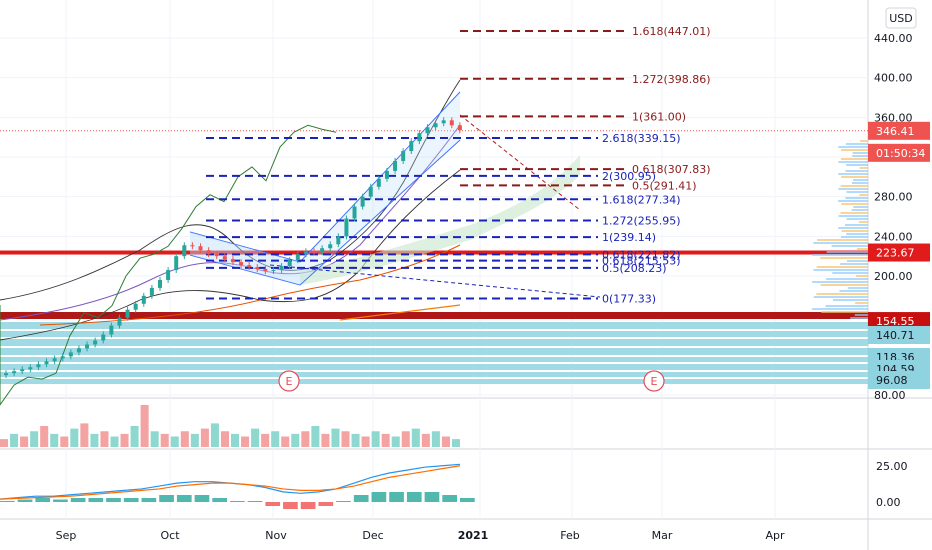  I want to click on earnings-marker-nov: E, so click(289, 381).